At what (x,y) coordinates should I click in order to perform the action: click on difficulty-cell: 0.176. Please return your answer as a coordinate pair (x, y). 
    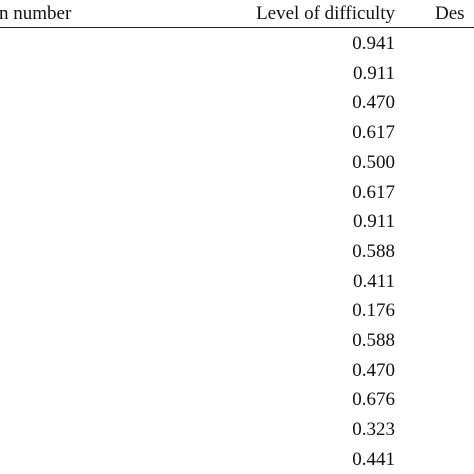
    Looking at the image, I should click on (373, 311).